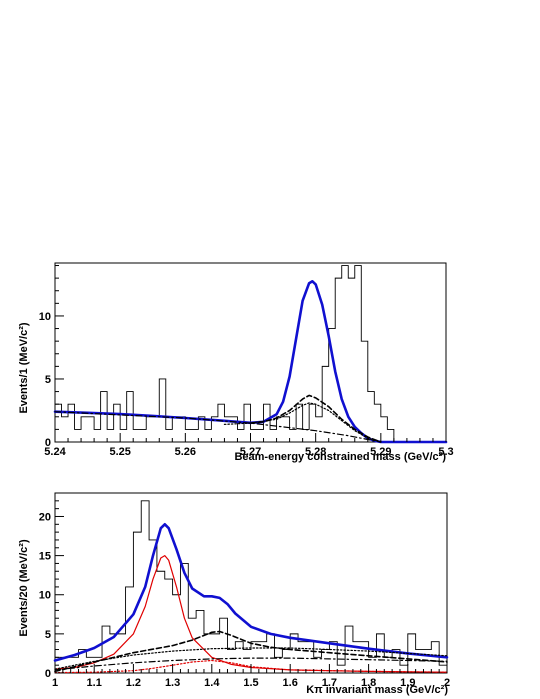 This screenshot has height=699, width=540. I want to click on top-x-tick-label: 5.24, so click(55, 452).